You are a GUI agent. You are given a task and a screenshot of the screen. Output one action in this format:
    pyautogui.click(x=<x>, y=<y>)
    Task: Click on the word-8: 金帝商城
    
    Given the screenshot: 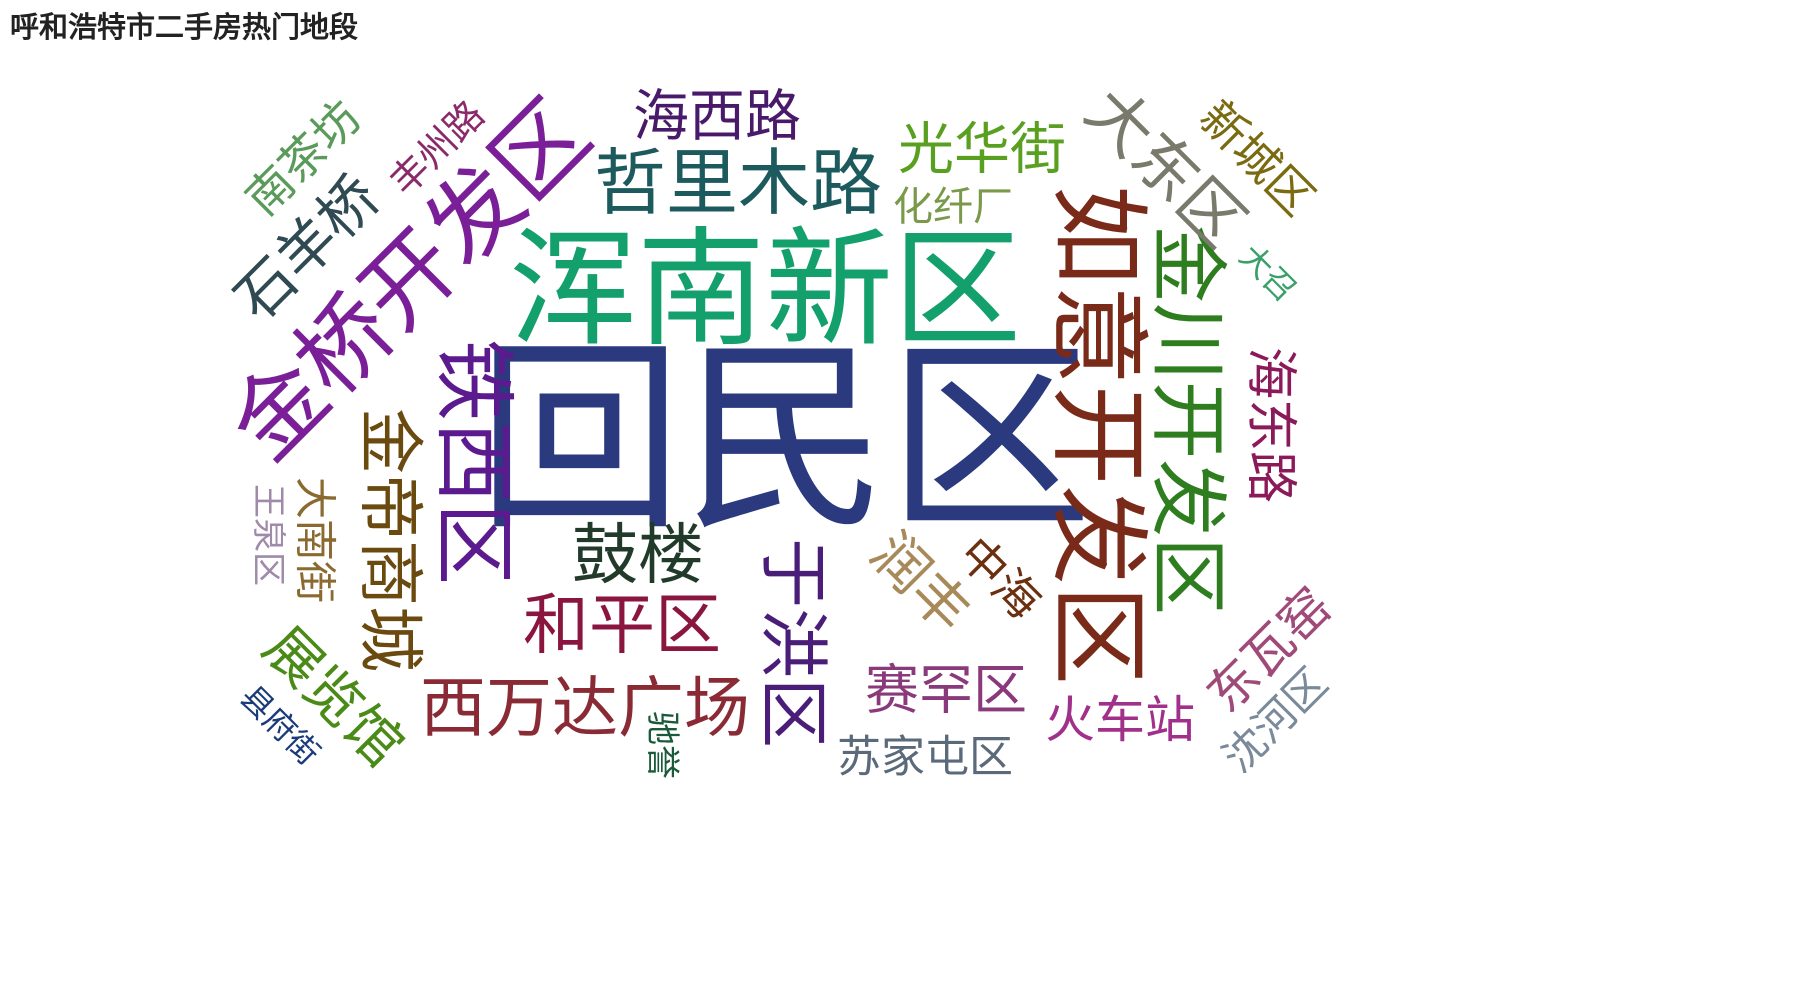 What is the action you would take?
    pyautogui.click(x=390, y=540)
    